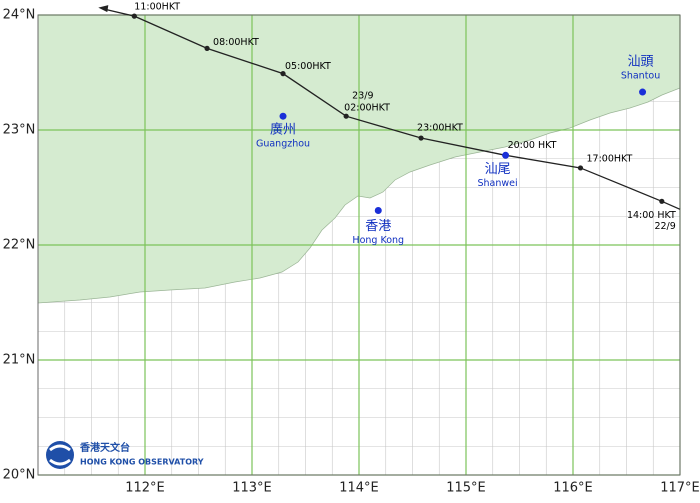 The width and height of the screenshot is (700, 503). I want to click on track-arrowhead, so click(103, 9).